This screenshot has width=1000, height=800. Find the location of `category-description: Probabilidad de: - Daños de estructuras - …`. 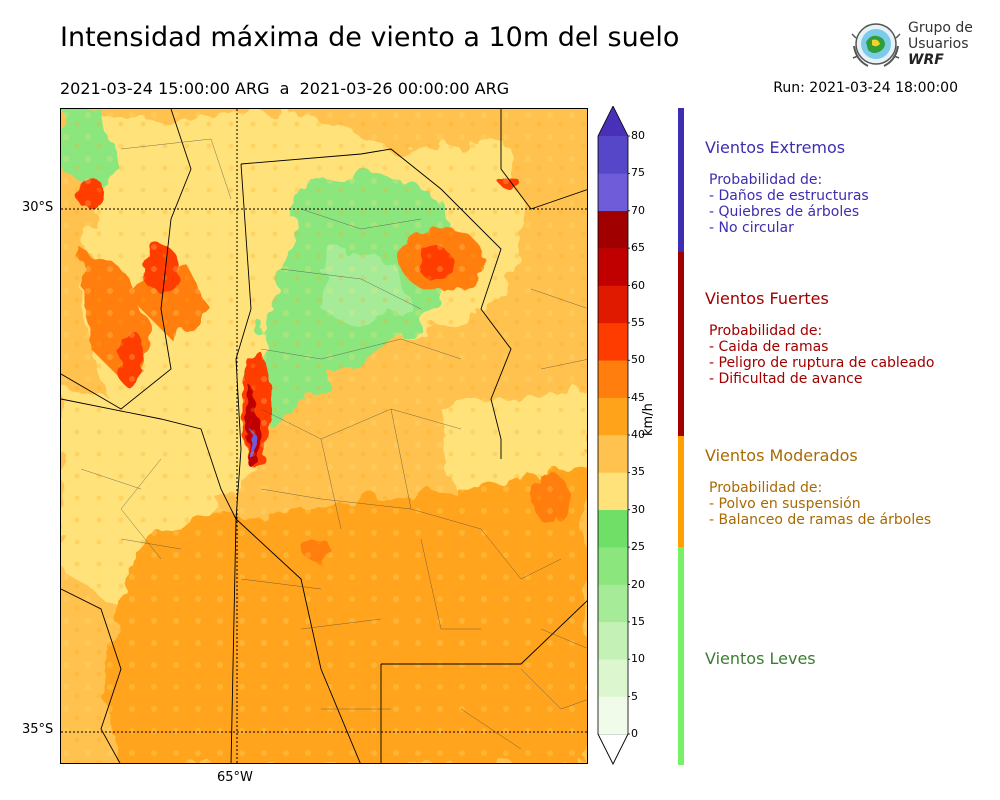

category-description: Probabilidad de: - Daños de estructuras - … is located at coordinates (789, 204).